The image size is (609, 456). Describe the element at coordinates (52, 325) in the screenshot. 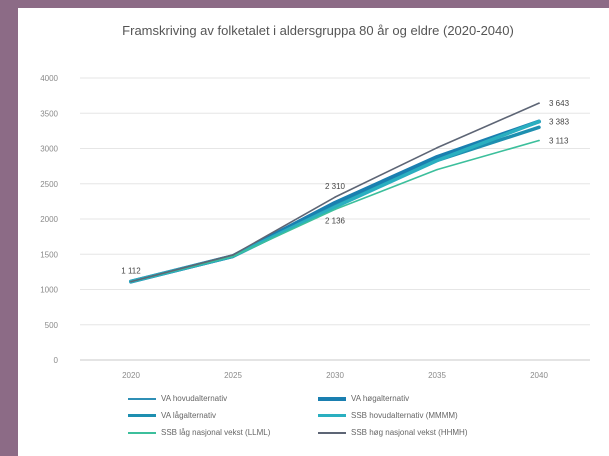

I see `y-tick-label: 500` at that location.